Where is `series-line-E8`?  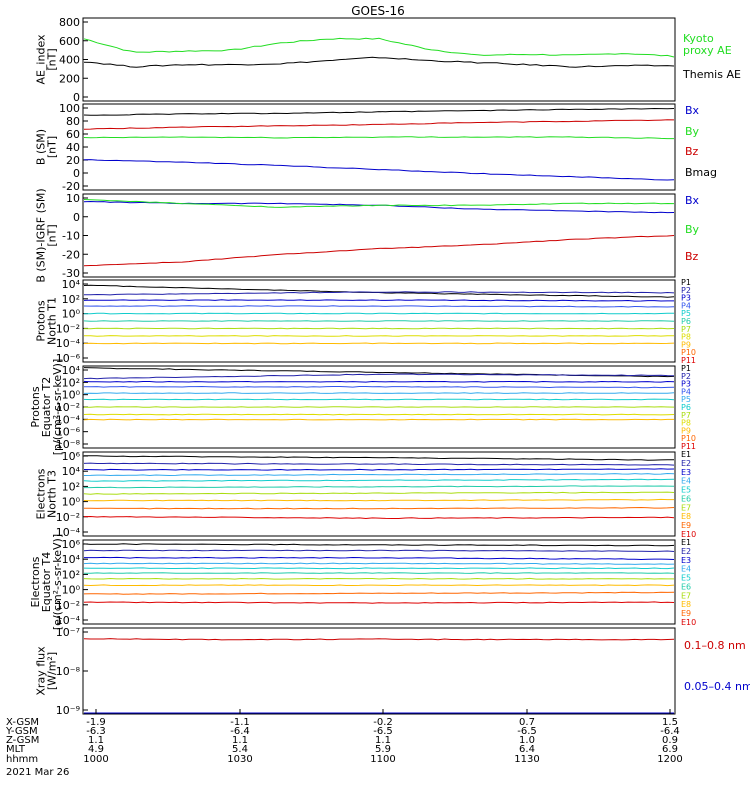 series-line-E8 is located at coordinates (379, 585).